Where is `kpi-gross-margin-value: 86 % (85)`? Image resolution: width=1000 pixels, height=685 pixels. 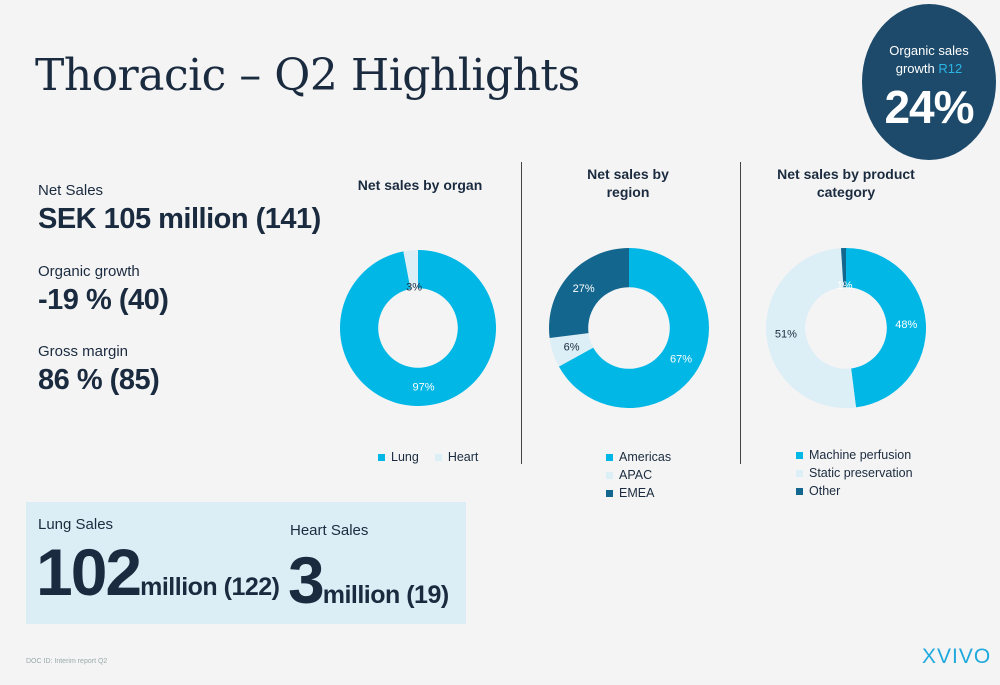 kpi-gross-margin-value: 86 % (85) is located at coordinates (99, 380).